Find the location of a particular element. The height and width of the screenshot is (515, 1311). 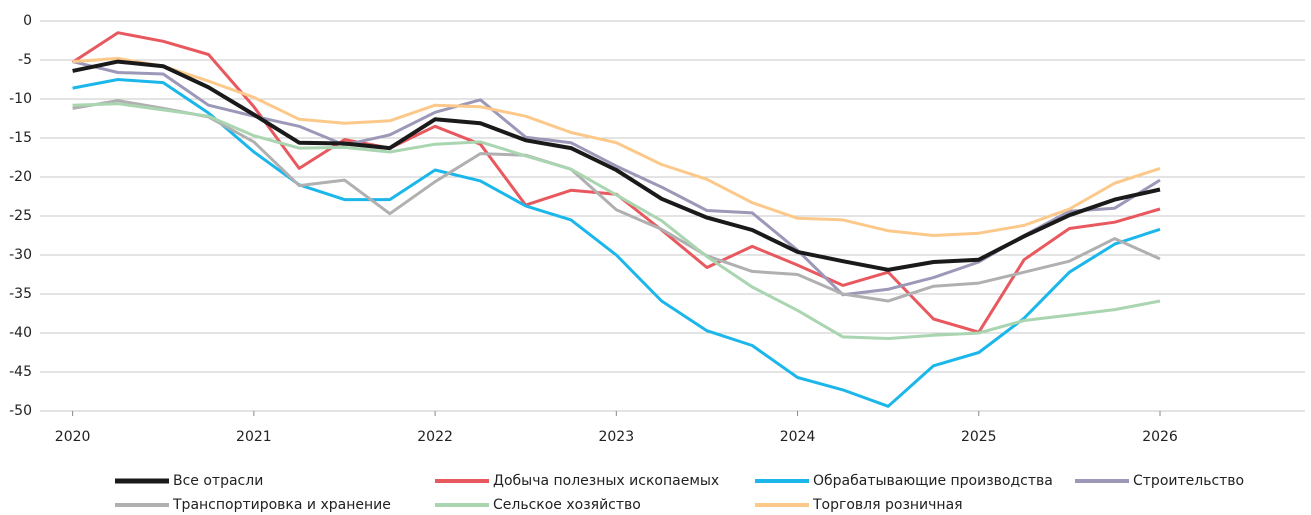

legend-label: Транспортировка и хранение is located at coordinates (281, 505).